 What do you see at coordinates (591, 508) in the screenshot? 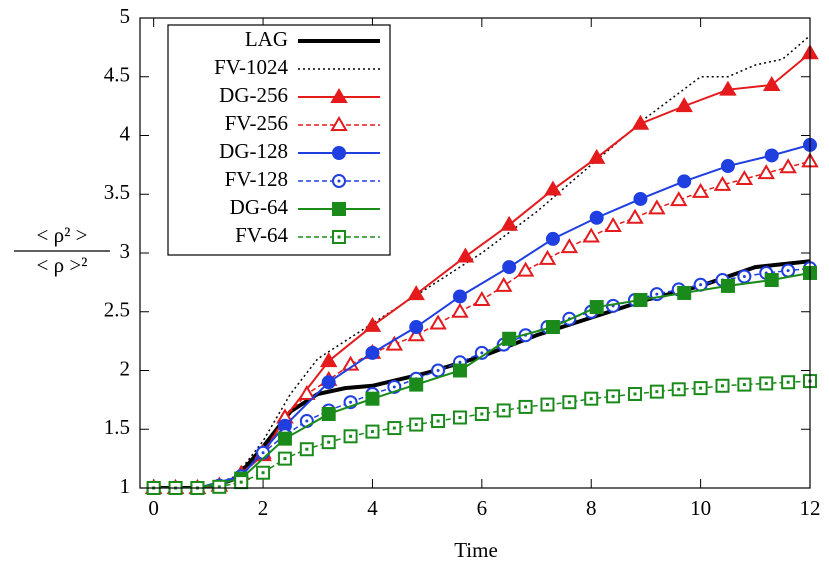
I see `x-tick-label: 8` at bounding box center [591, 508].